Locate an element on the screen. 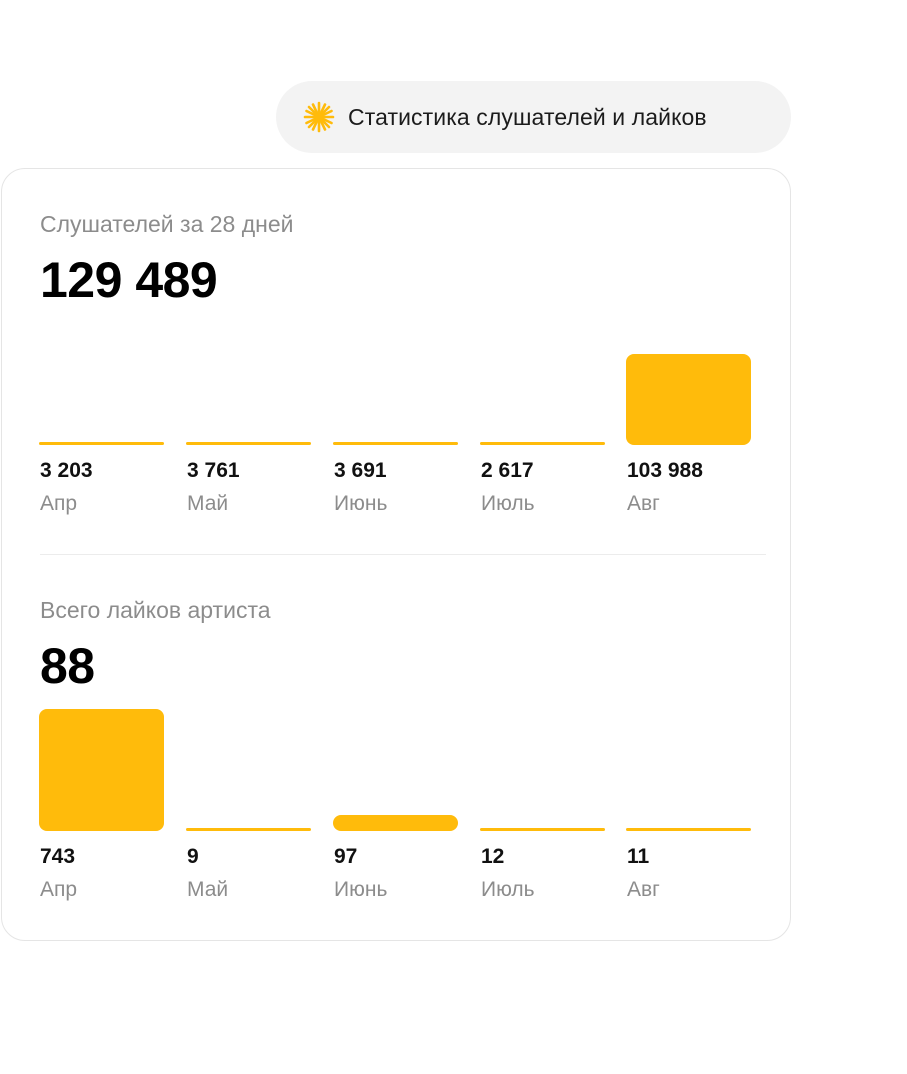  likes-month-label-1: Апр is located at coordinates (59, 889).